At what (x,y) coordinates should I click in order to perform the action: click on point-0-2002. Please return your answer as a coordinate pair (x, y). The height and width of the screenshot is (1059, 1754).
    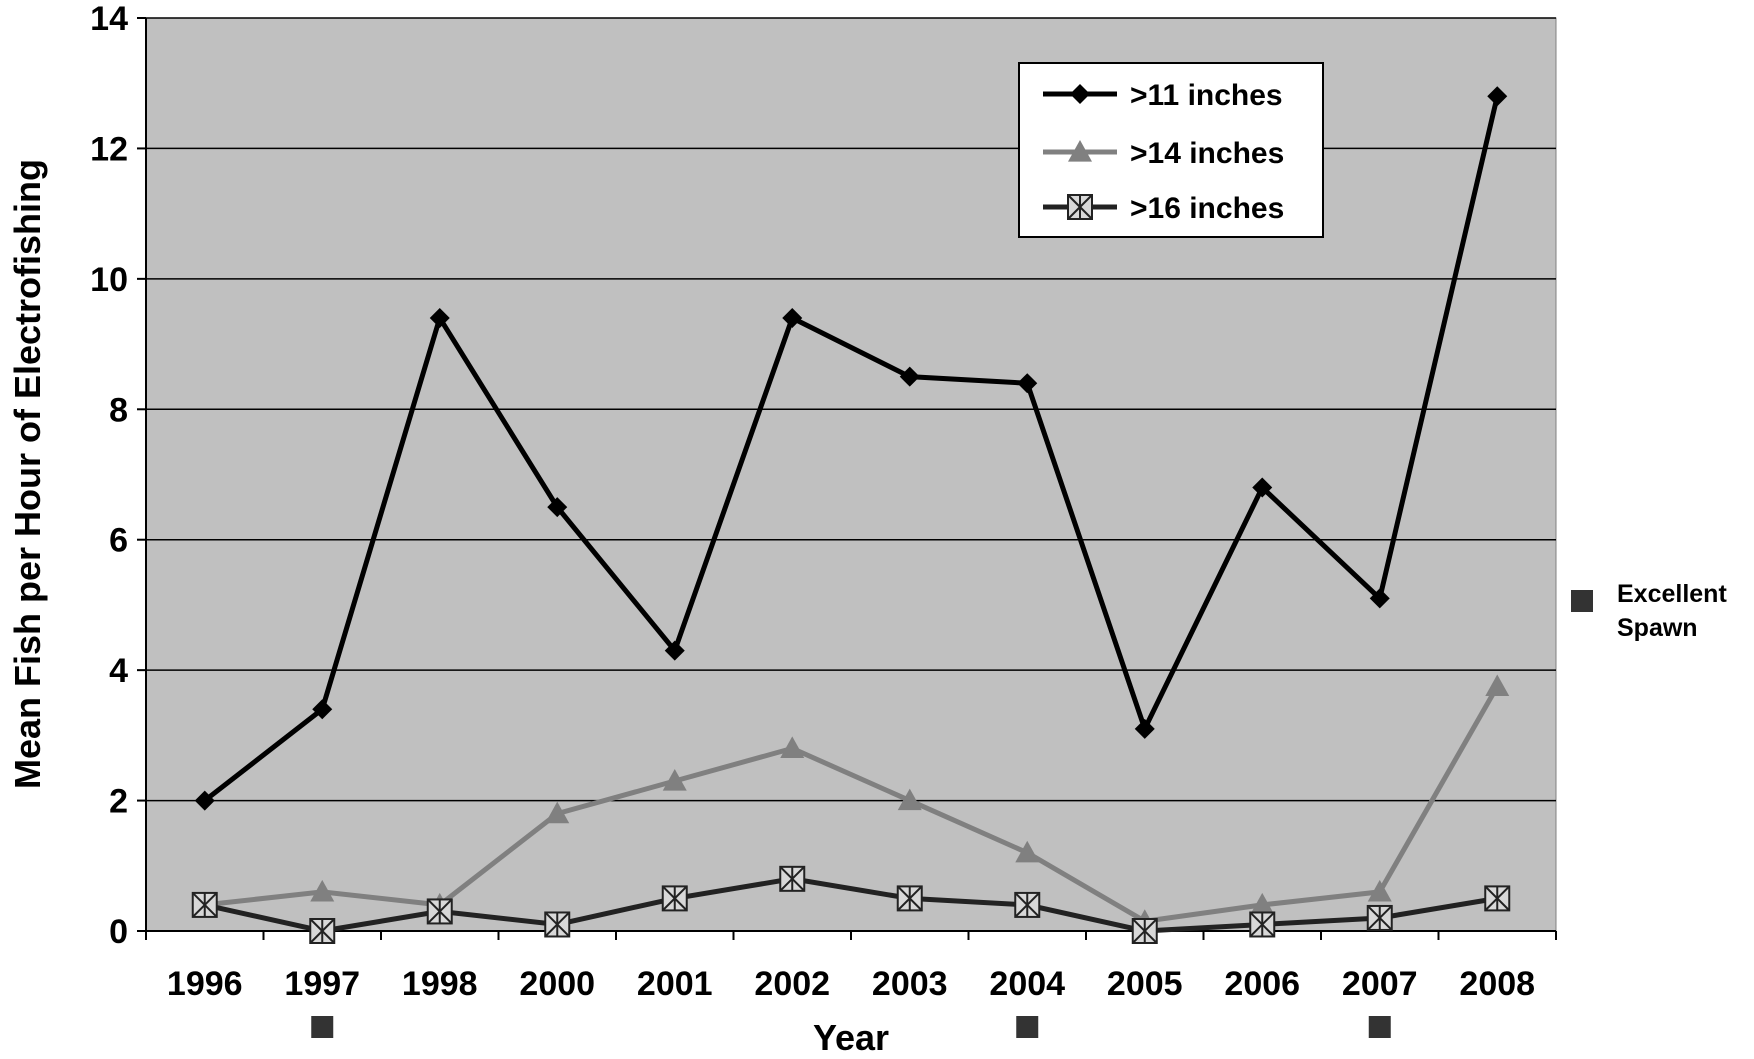
    Looking at the image, I should click on (792, 317).